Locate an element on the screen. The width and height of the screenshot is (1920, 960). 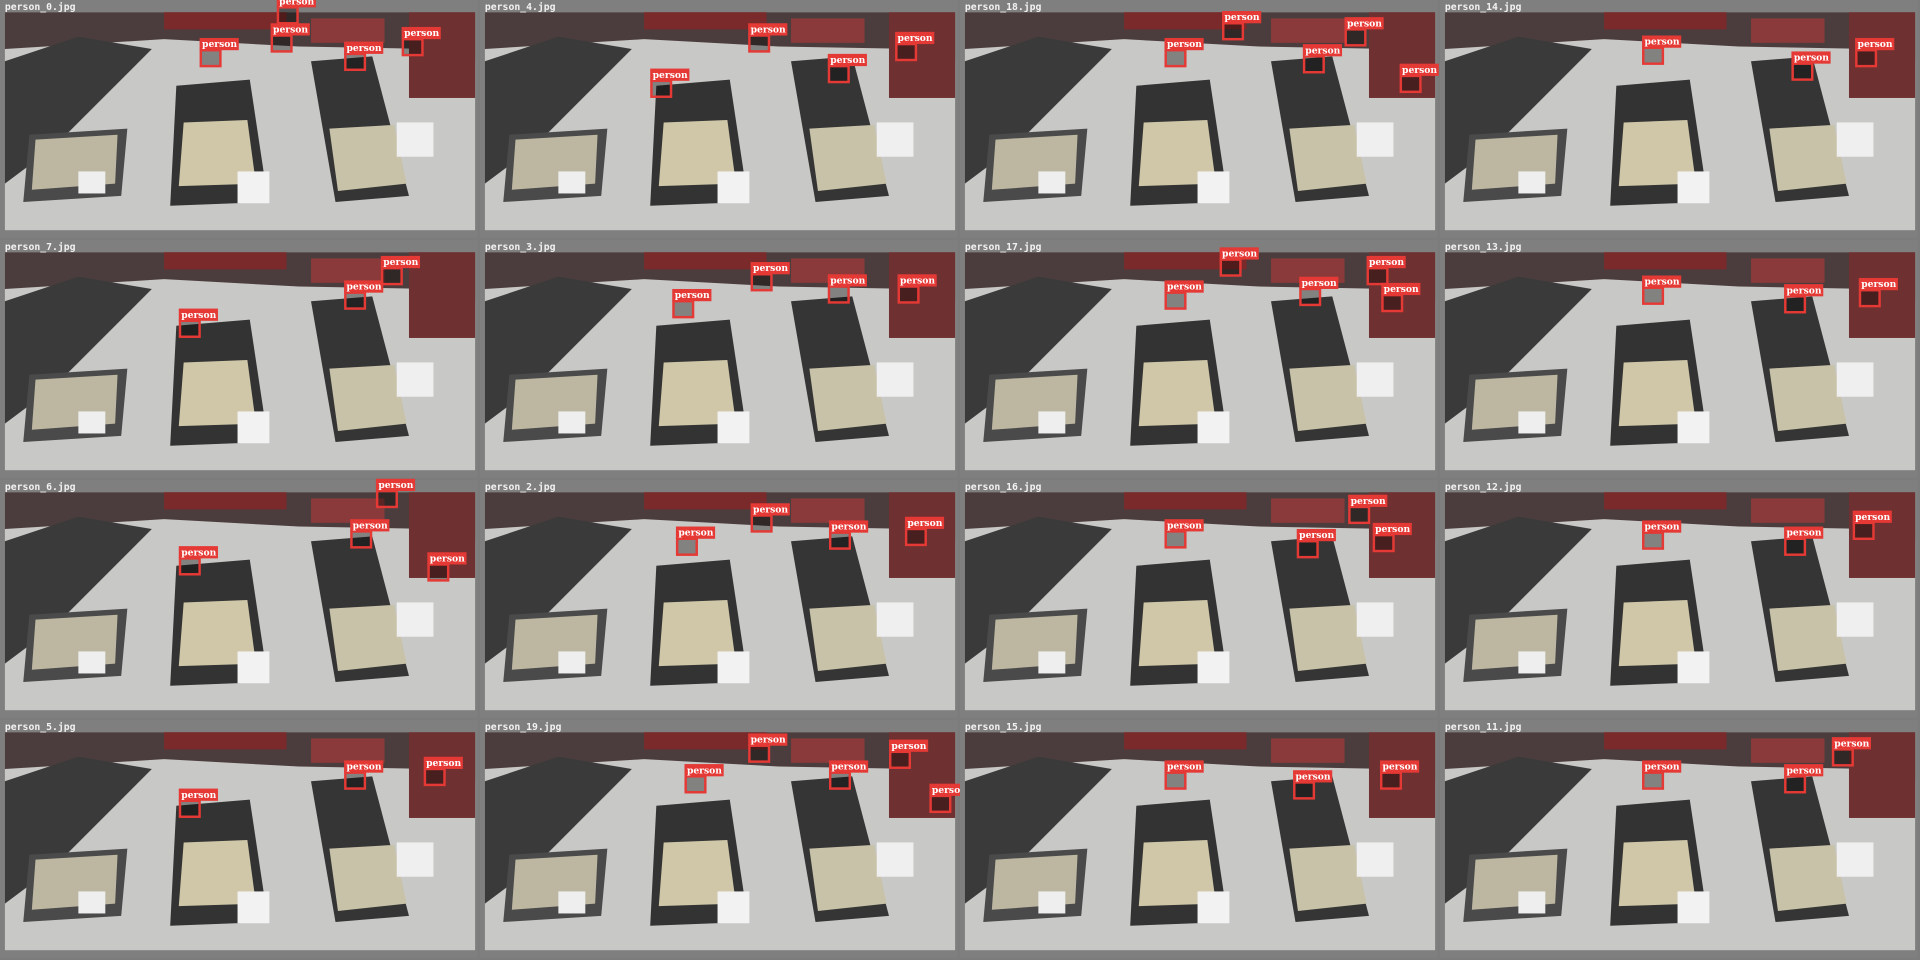
scene-image is located at coordinates (240, 361).